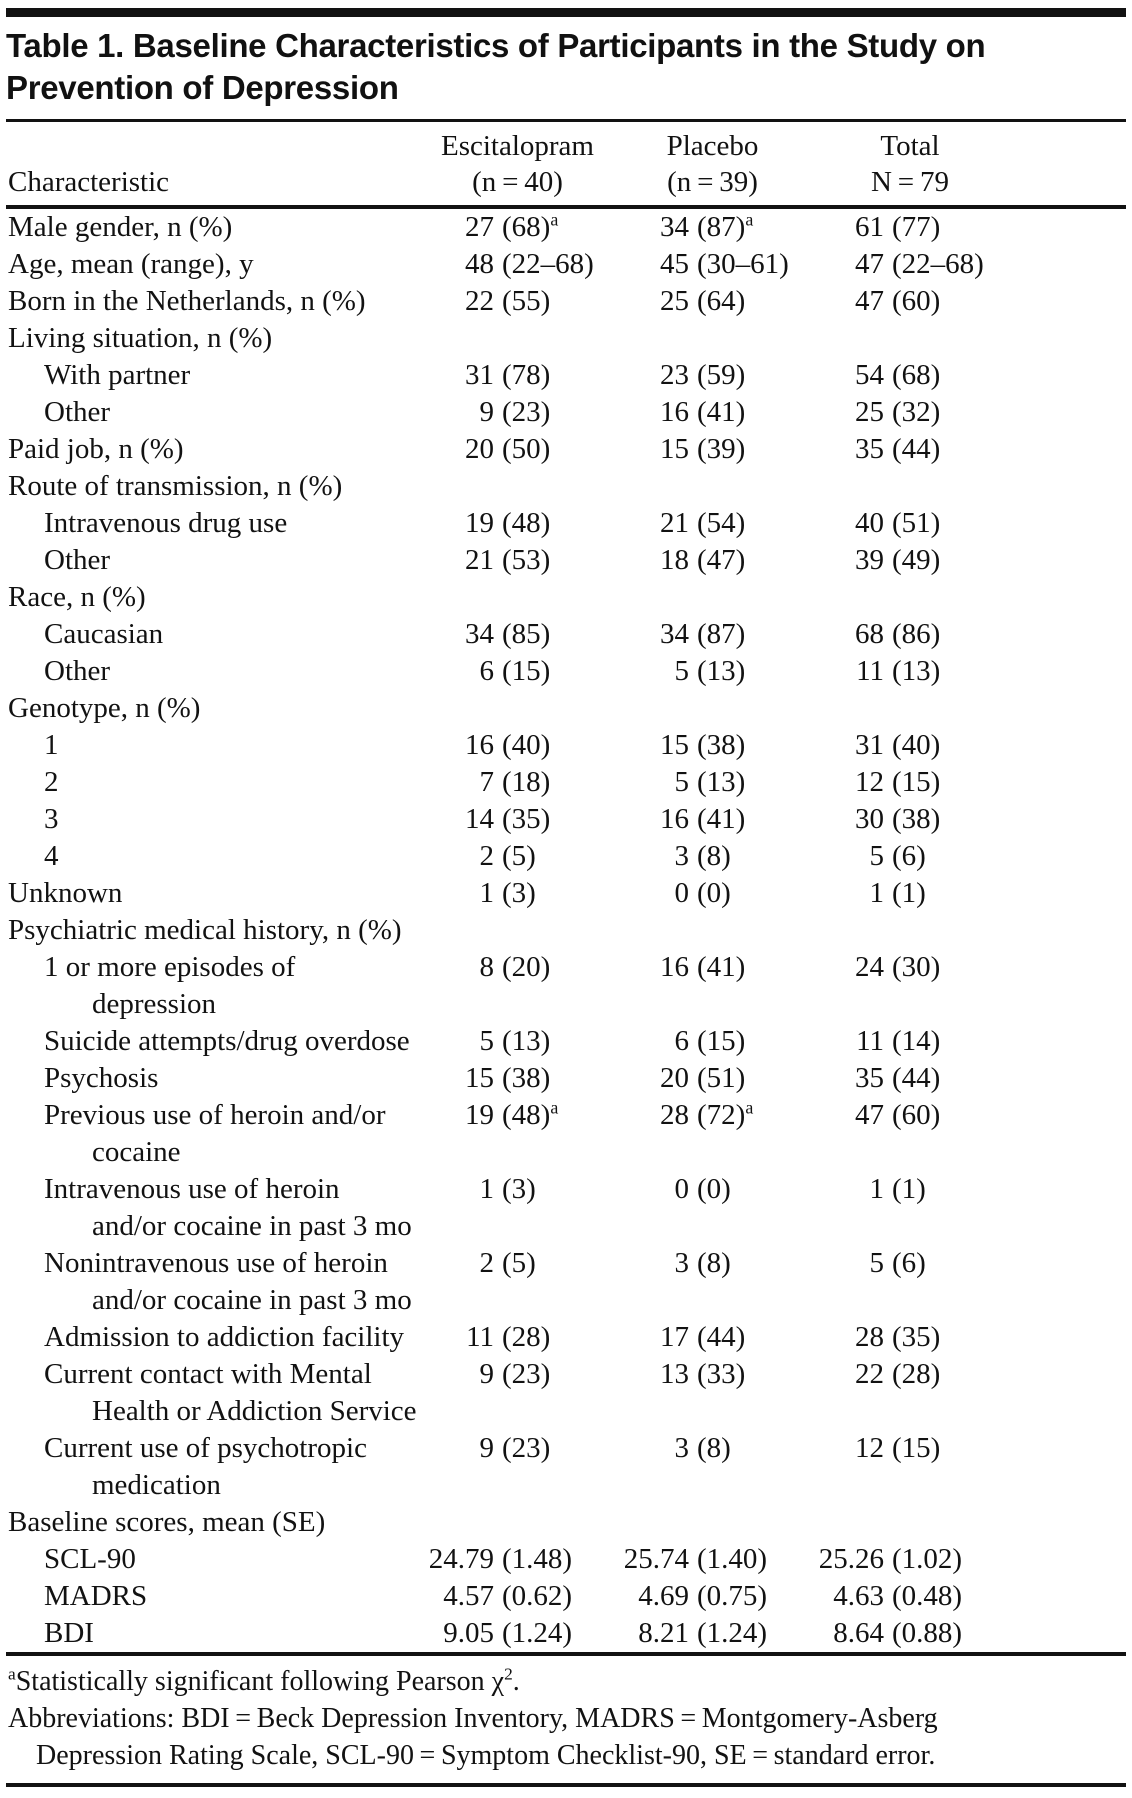 The height and width of the screenshot is (1798, 1132). What do you see at coordinates (517, 146) in the screenshot?
I see `header-escitalopram-name: Escitalopram` at bounding box center [517, 146].